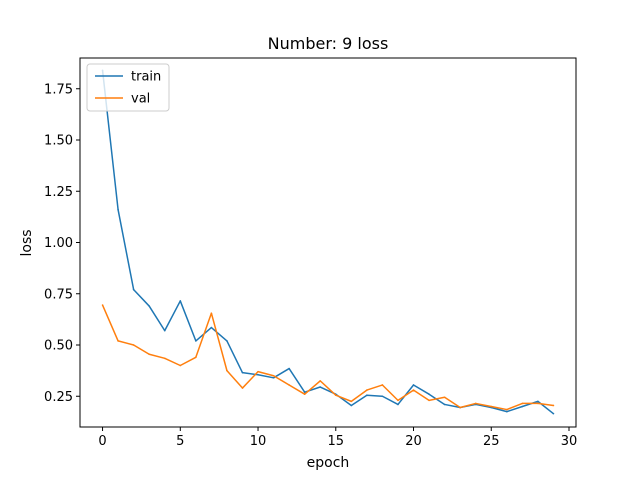  Describe the element at coordinates (328, 463) in the screenshot. I see `x-axis-label: epoch` at that location.